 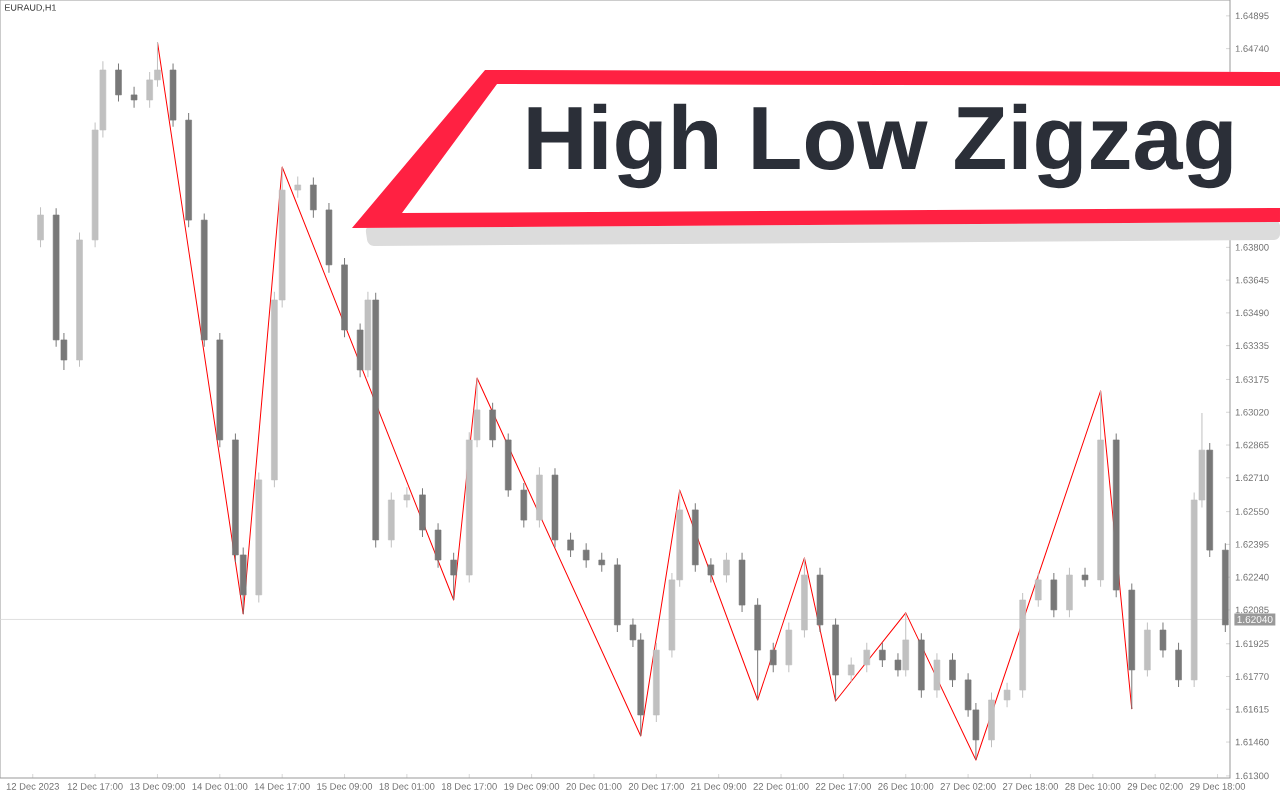 What do you see at coordinates (1093, 786) in the screenshot?
I see `x-tick-label: 28 Dec 10:00` at bounding box center [1093, 786].